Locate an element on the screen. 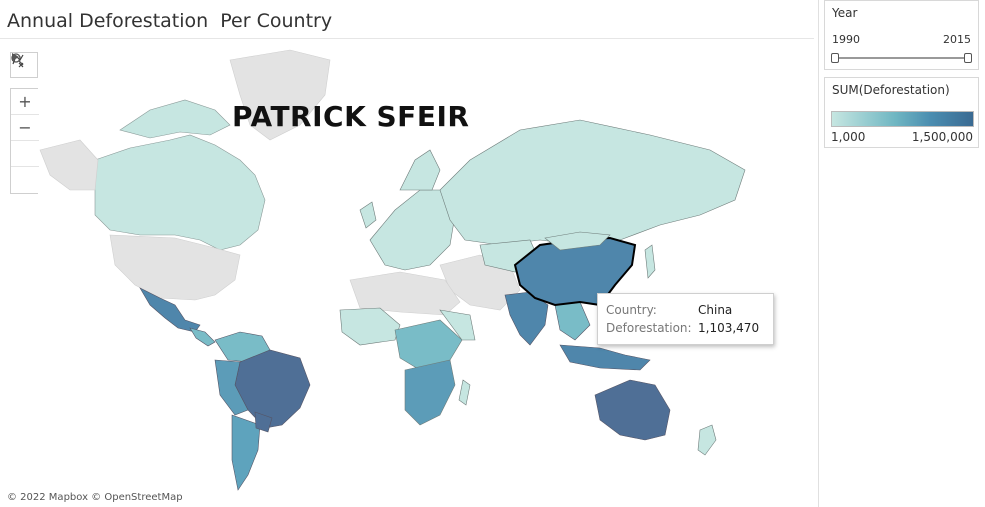 This screenshot has width=985, height=507. zoom-out-button: − is located at coordinates (25, 128).